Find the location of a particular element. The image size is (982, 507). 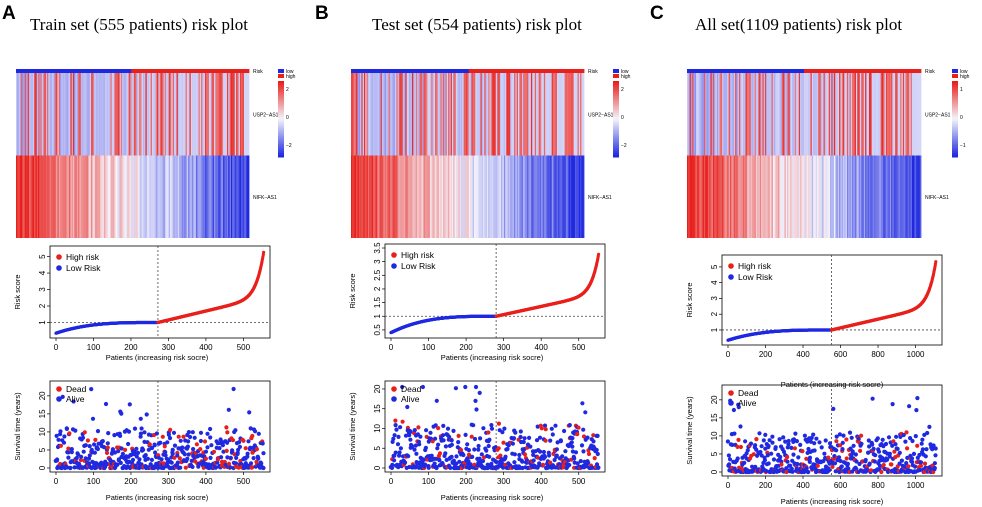

y-tick-label: 1.5 is located at coordinates (377, 302).